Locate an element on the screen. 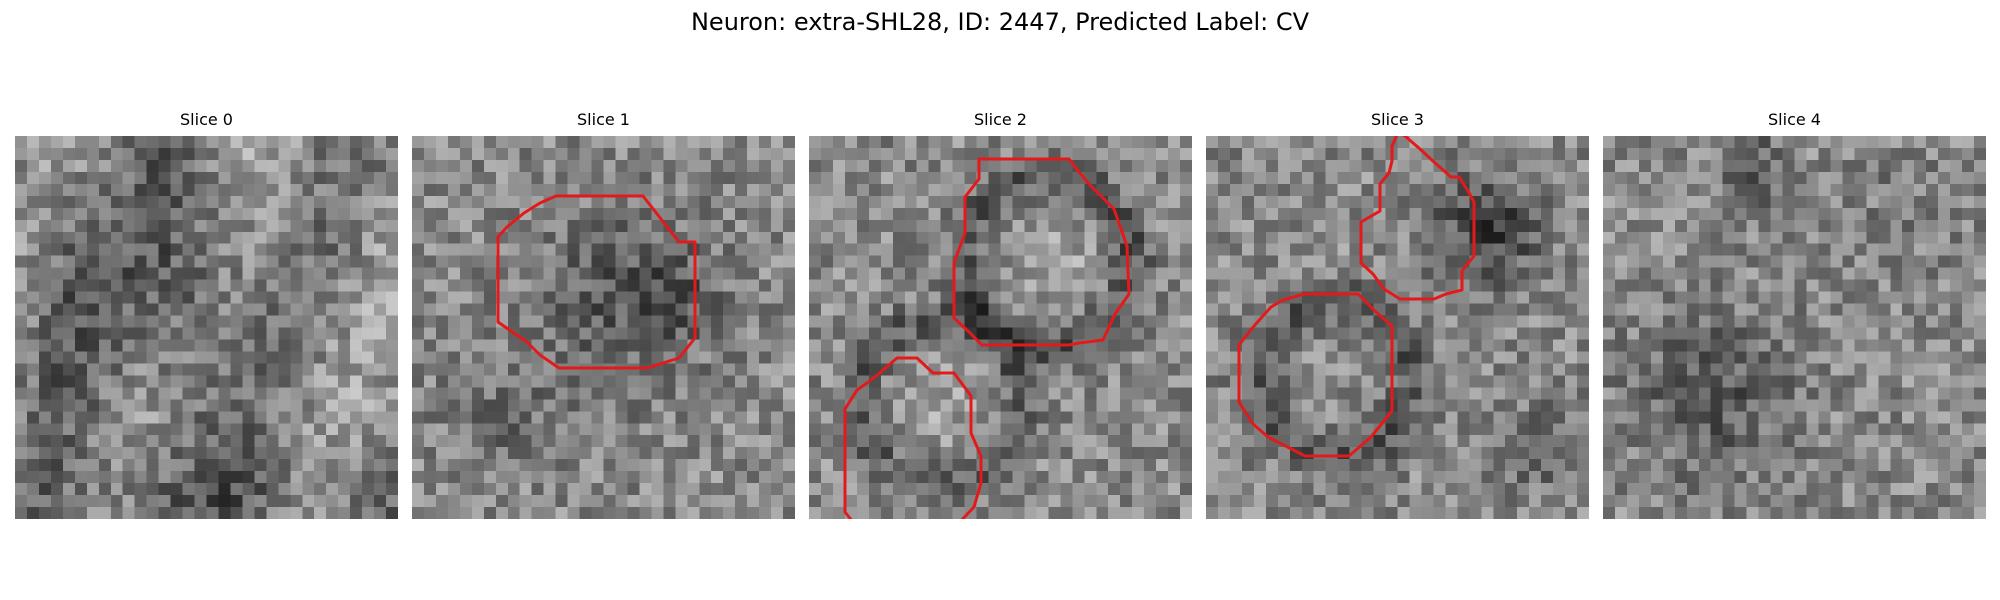 This screenshot has height=600, width=2000. slice-1-panel: Slice 1 is located at coordinates (603, 313).